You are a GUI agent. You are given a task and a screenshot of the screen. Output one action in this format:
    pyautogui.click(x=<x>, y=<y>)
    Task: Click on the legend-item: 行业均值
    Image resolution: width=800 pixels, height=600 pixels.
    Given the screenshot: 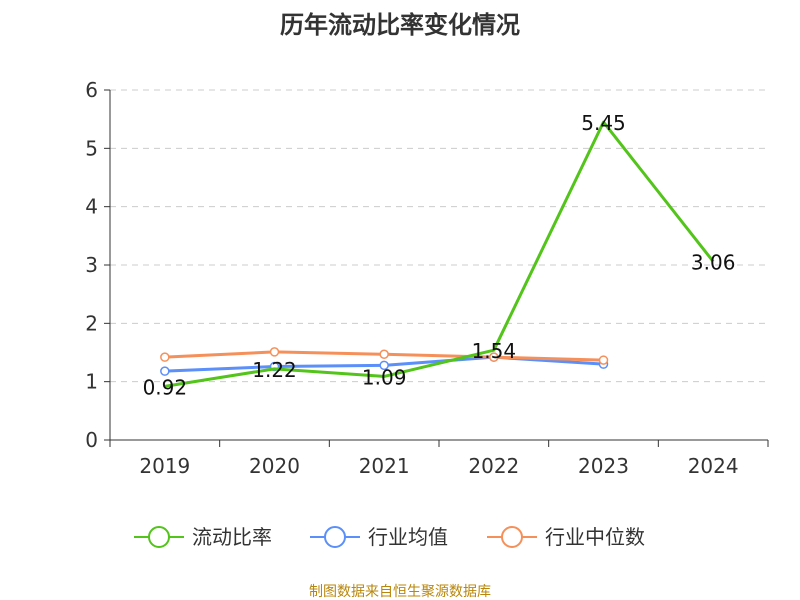 What is the action you would take?
    pyautogui.click(x=379, y=537)
    